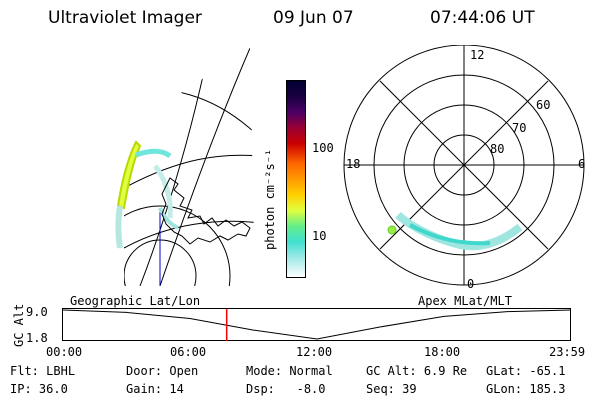 The width and height of the screenshot is (600, 400). I want to click on dsp-status: Dsp: -8.0, so click(286, 389).